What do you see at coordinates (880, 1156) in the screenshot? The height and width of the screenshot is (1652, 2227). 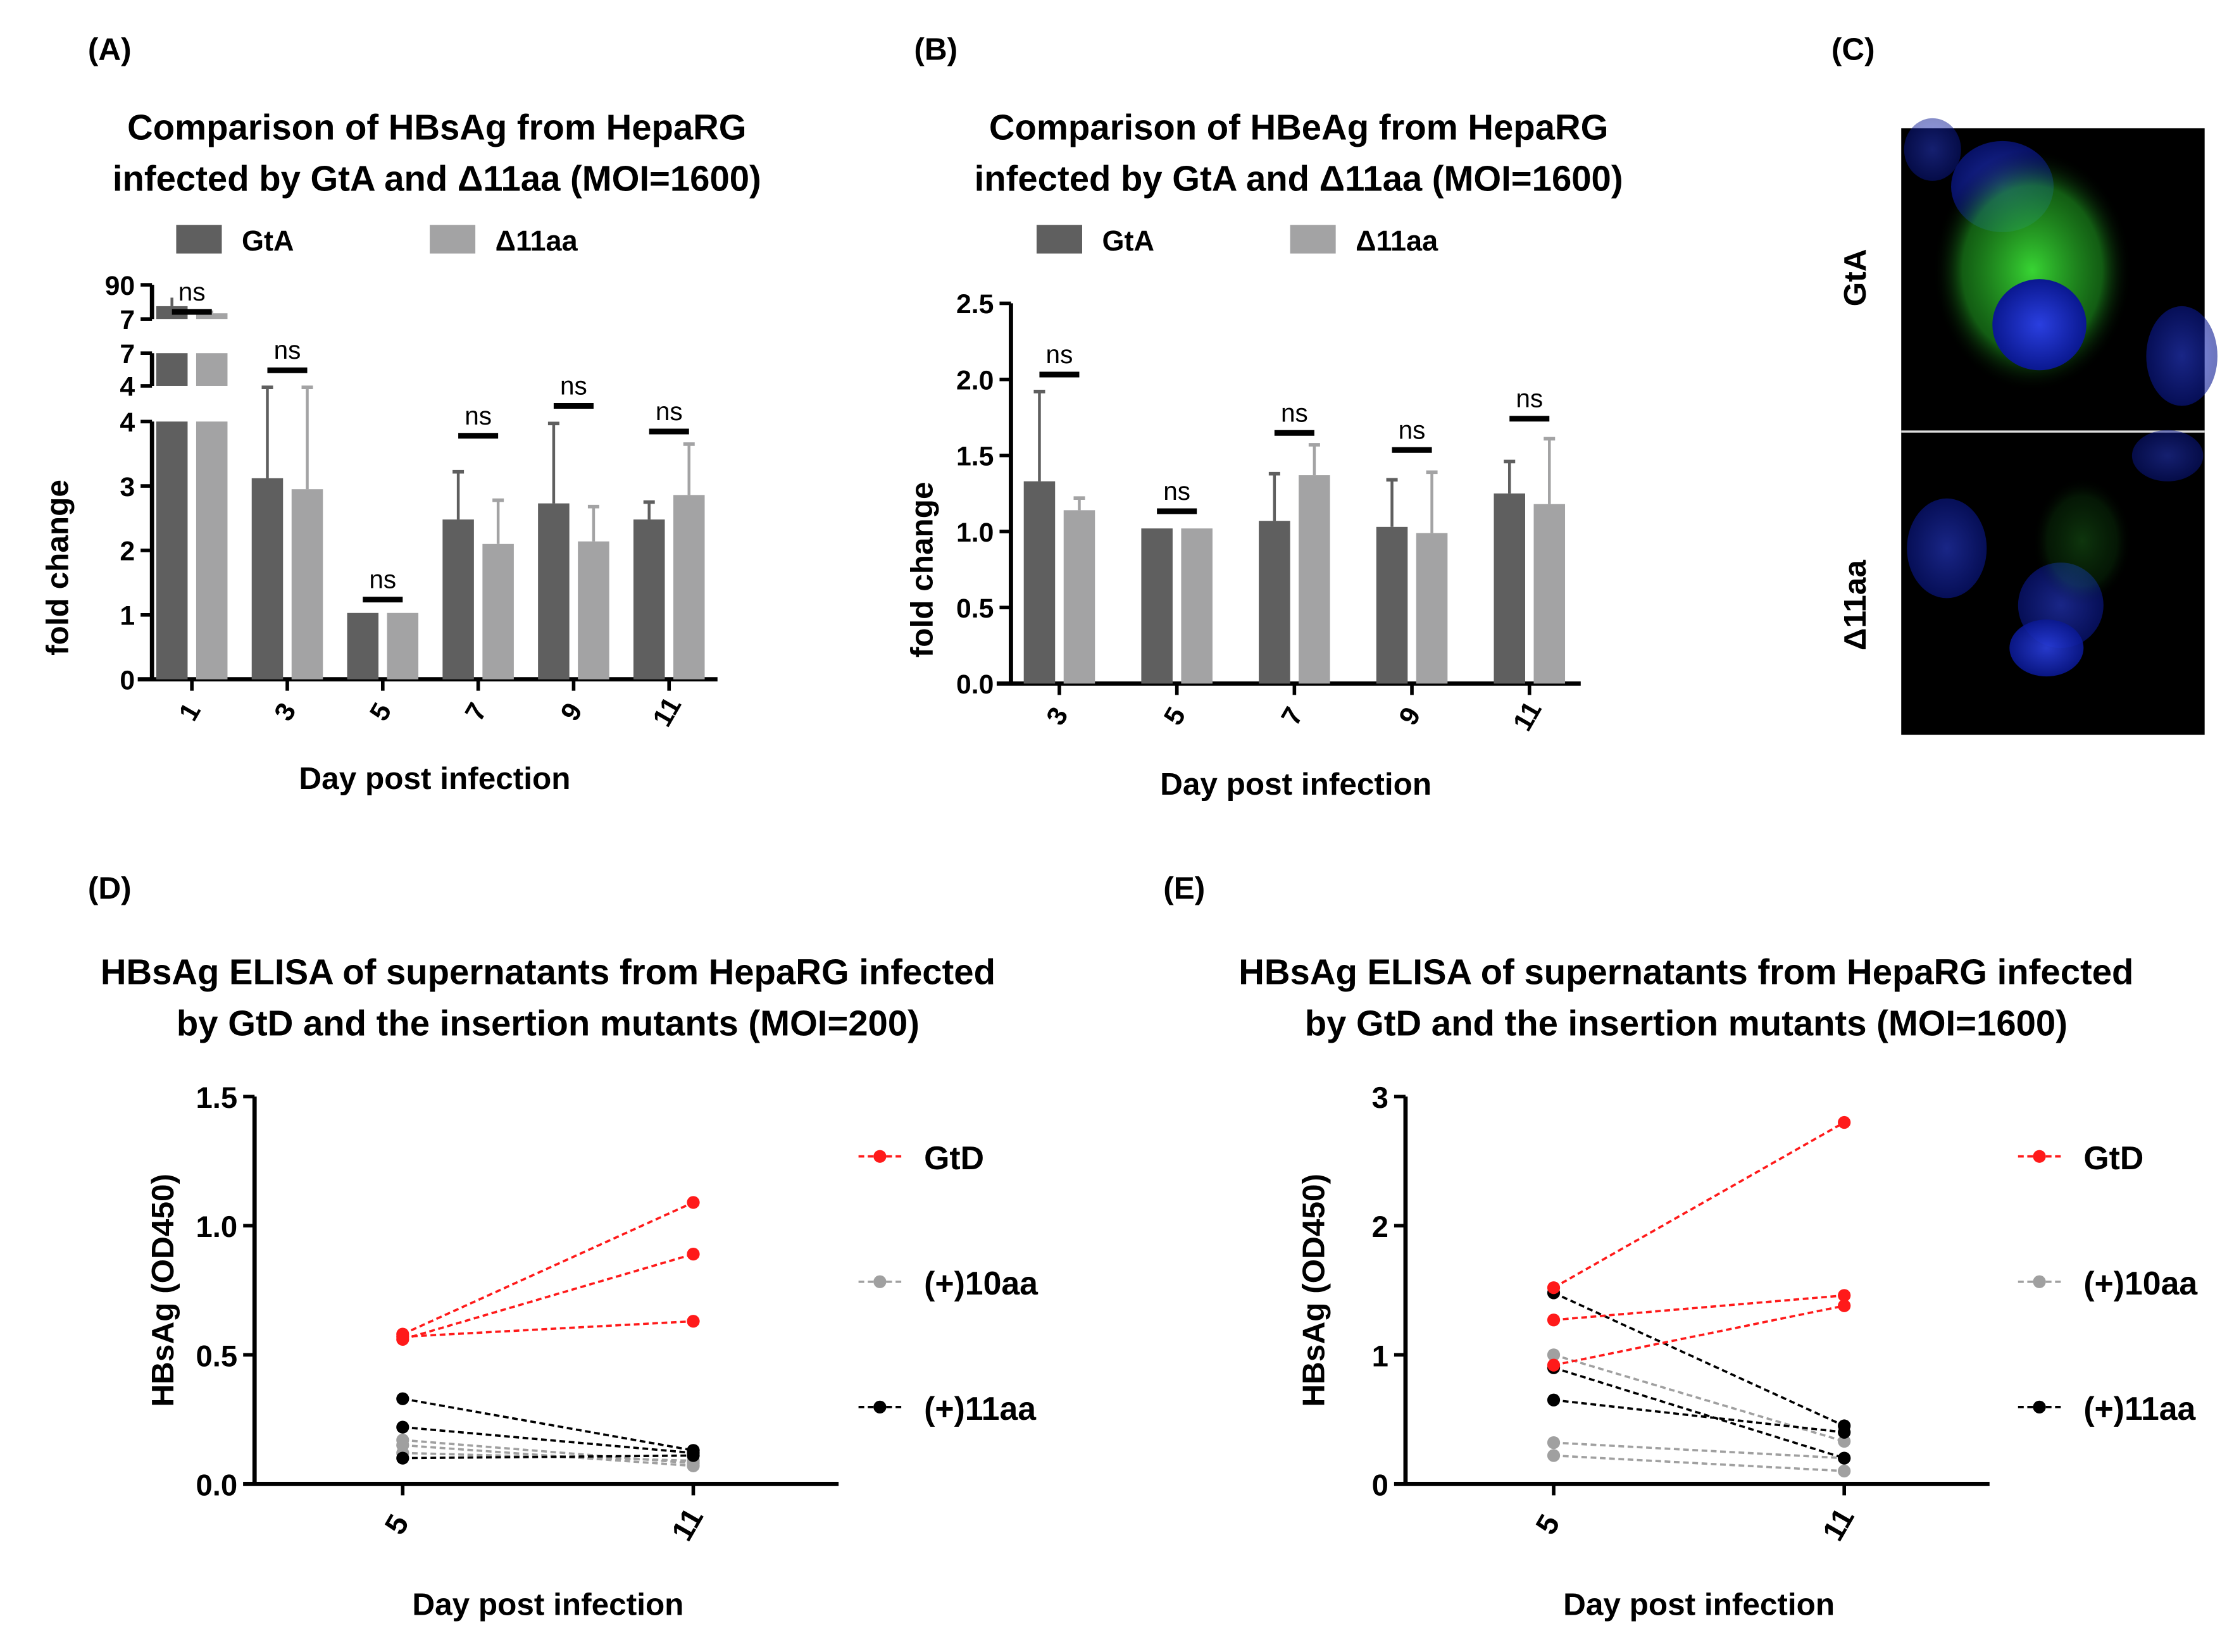 I see `legend-marker-gtd` at bounding box center [880, 1156].